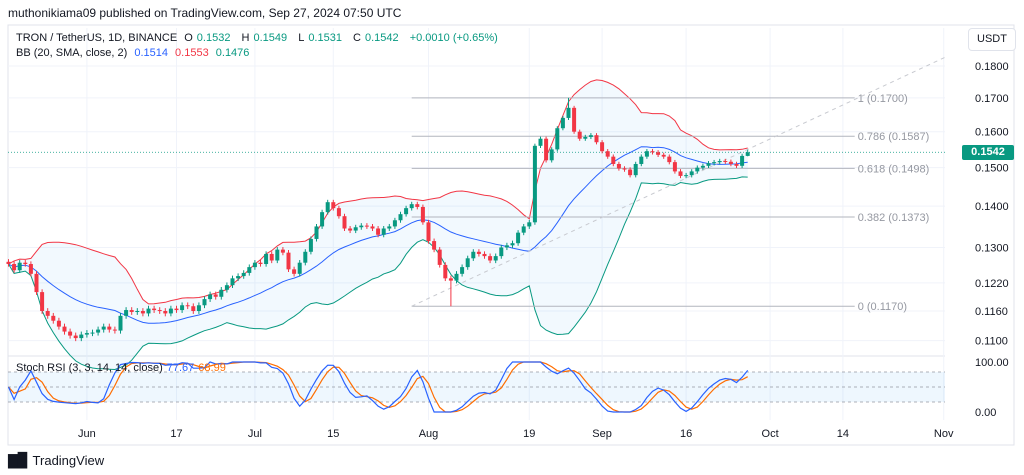 The width and height of the screenshot is (1024, 475). Describe the element at coordinates (378, 387) in the screenshot. I see `stoch-k-line` at that location.